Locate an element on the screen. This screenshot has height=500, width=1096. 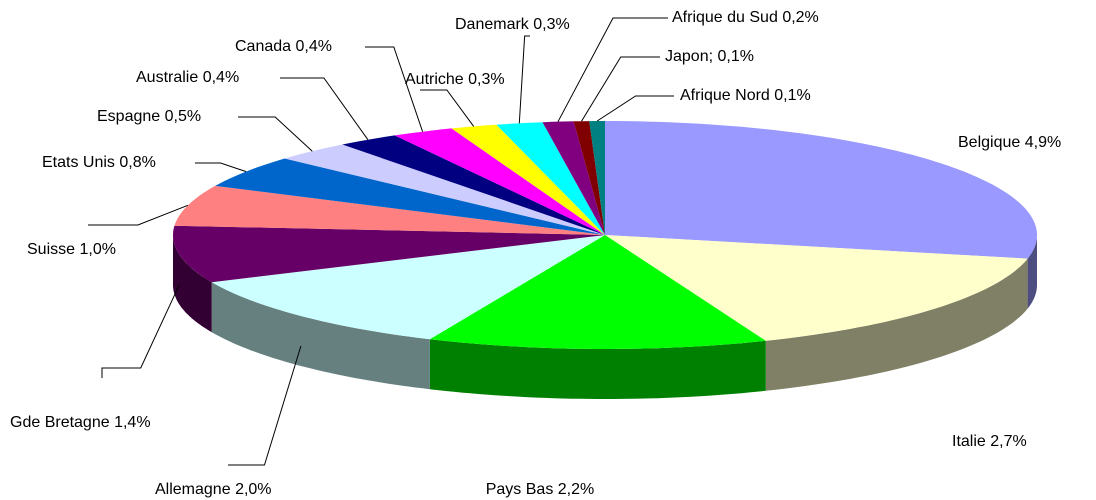
value-label: 2,0% is located at coordinates (253, 489).